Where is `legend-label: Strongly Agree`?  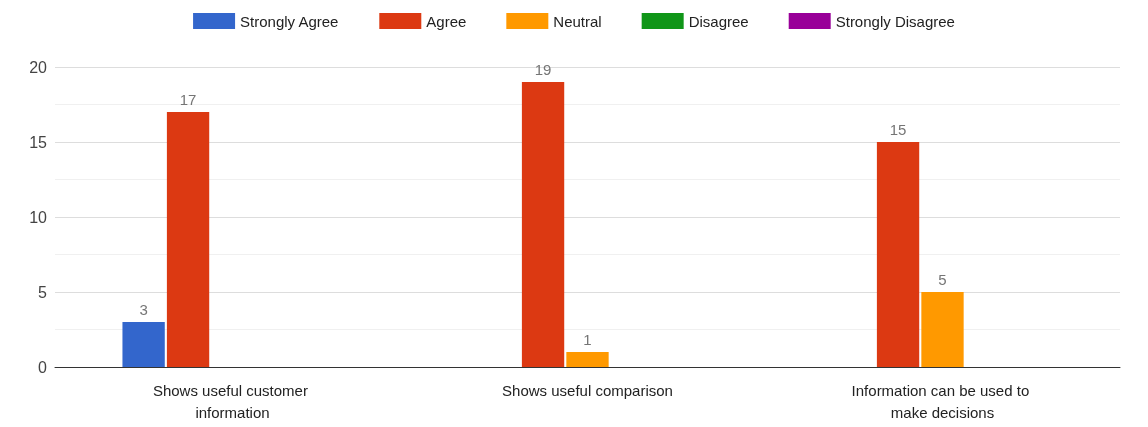
legend-label: Strongly Agree is located at coordinates (289, 21).